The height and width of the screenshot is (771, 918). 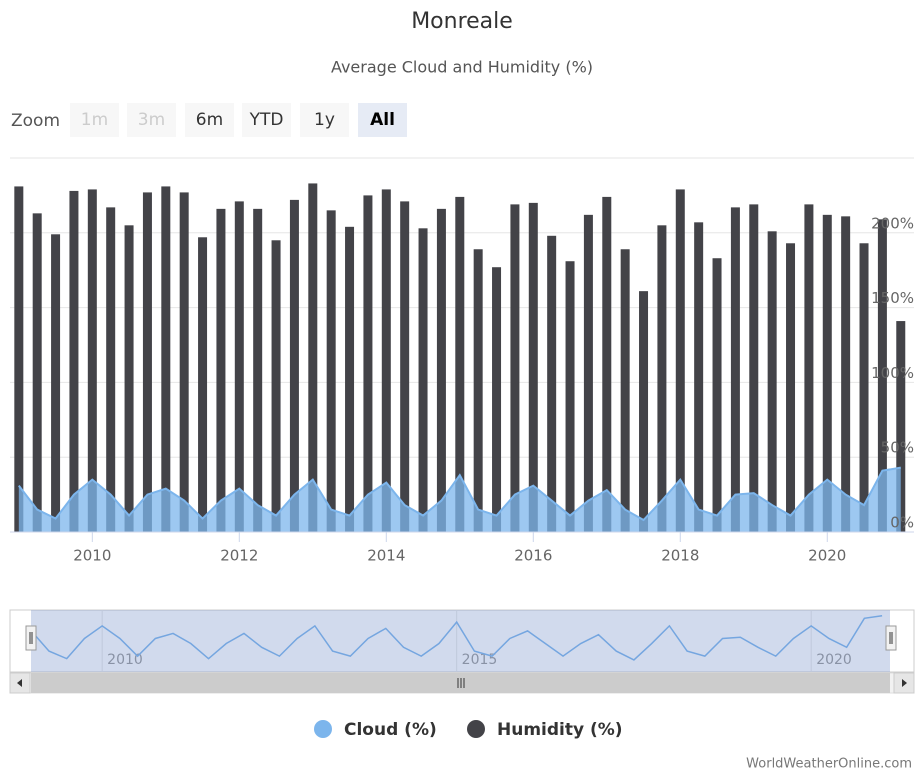 I want to click on y-tick-label: 200%, so click(x=892, y=223).